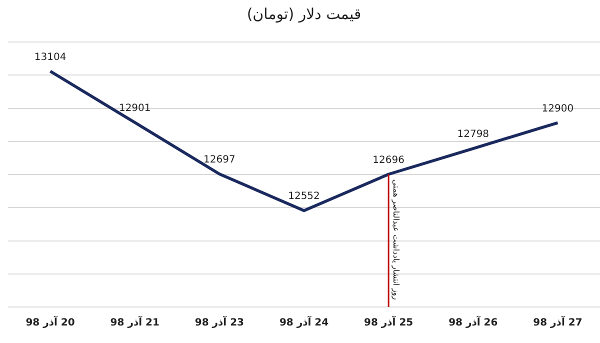 The image size is (600, 343). What do you see at coordinates (395, 239) in the screenshot?
I see `ref-line-label: روز انتشار یادداشت عبدالناصر همتی` at bounding box center [395, 239].